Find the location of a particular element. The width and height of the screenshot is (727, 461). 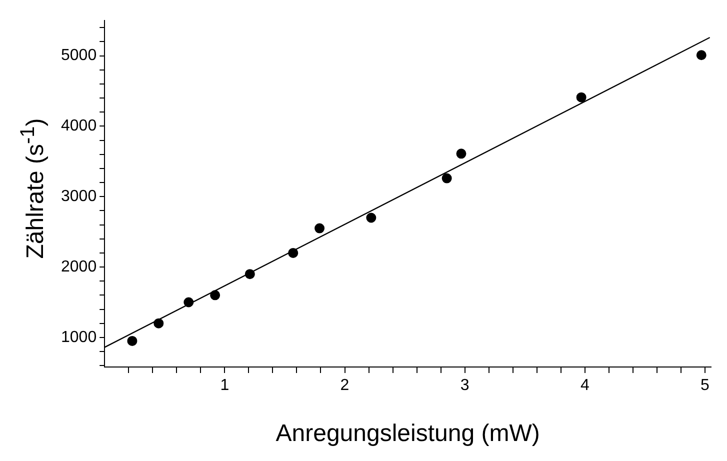

y-tick-label: 4000 is located at coordinates (79, 126).